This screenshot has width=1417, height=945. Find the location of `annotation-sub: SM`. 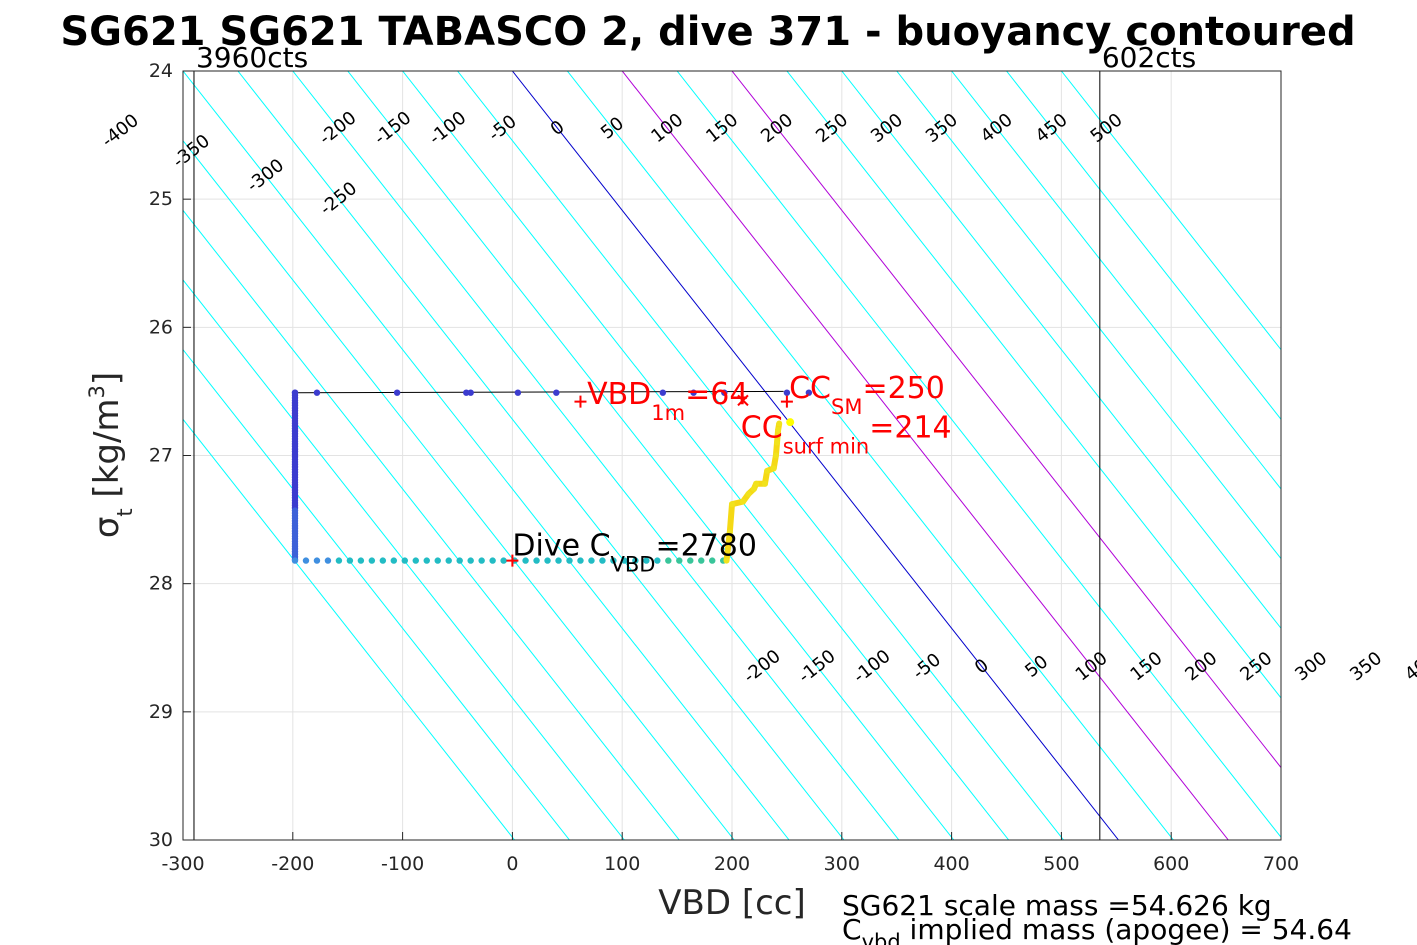

annotation-sub: SM is located at coordinates (846, 407).